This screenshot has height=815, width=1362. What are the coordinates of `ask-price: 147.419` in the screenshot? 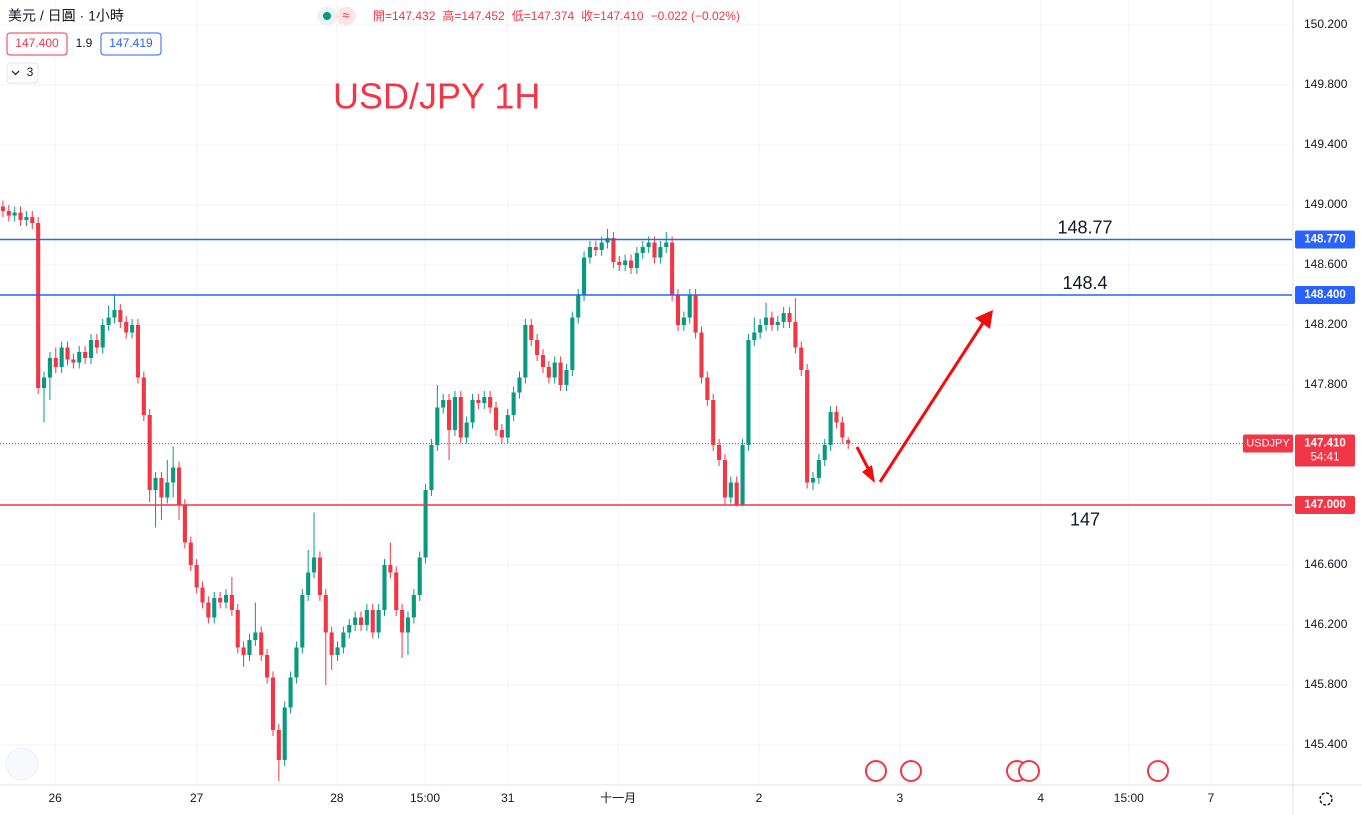 It's located at (131, 43).